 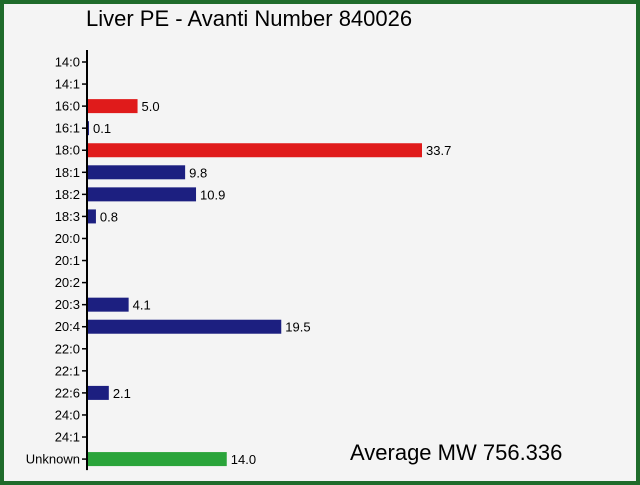 What do you see at coordinates (67, 370) in the screenshot?
I see `y-tick-label: 22:1` at bounding box center [67, 370].